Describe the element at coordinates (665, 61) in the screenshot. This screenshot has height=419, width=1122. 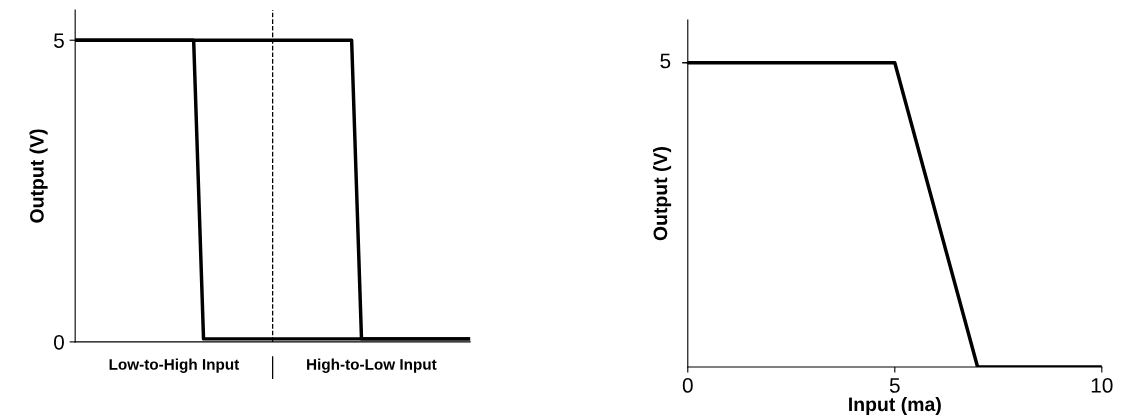
I see `annotation: 5` at that location.